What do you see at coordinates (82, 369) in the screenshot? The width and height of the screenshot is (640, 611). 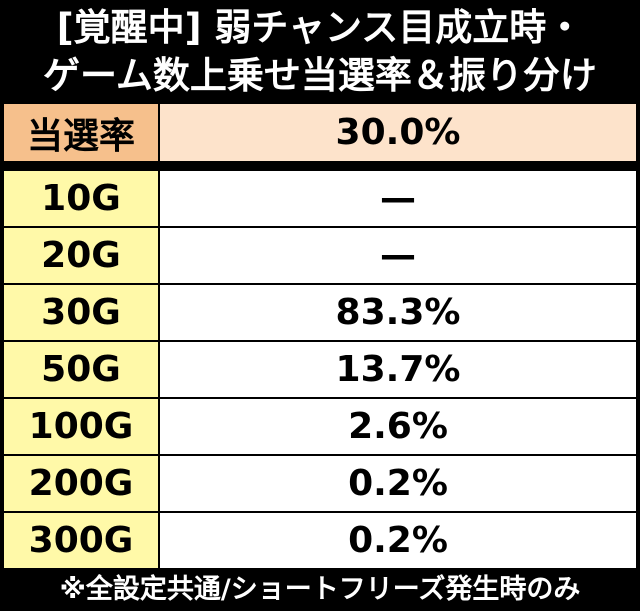 I see `row-label: 50G` at bounding box center [82, 369].